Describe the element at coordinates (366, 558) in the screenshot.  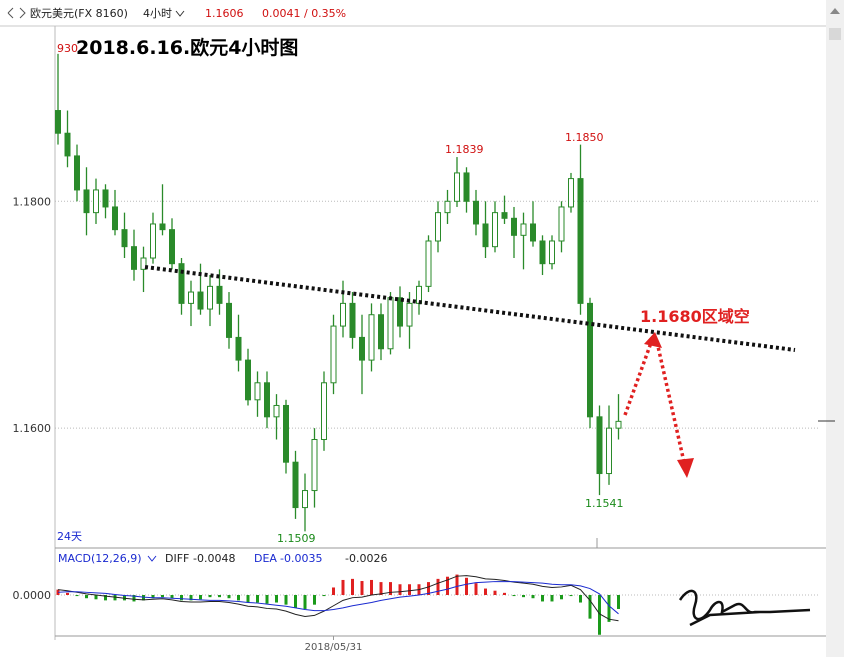
I see `hist-value: -0.0026` at that location.